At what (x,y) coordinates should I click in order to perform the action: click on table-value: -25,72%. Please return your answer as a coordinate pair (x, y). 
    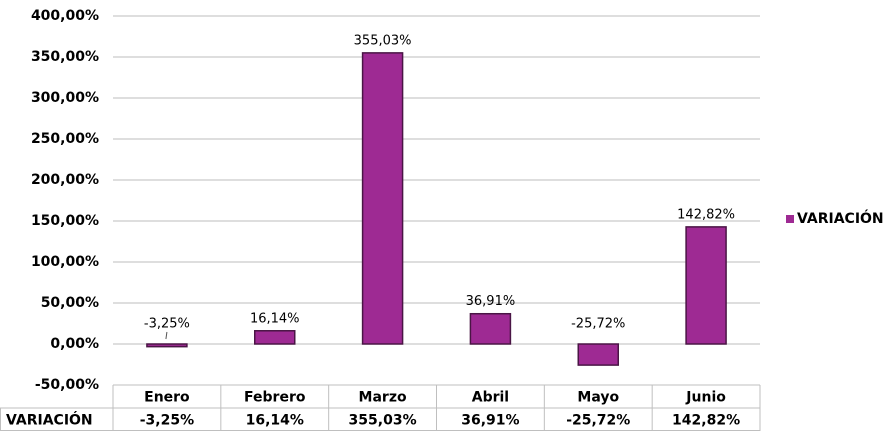
    Looking at the image, I should click on (598, 421).